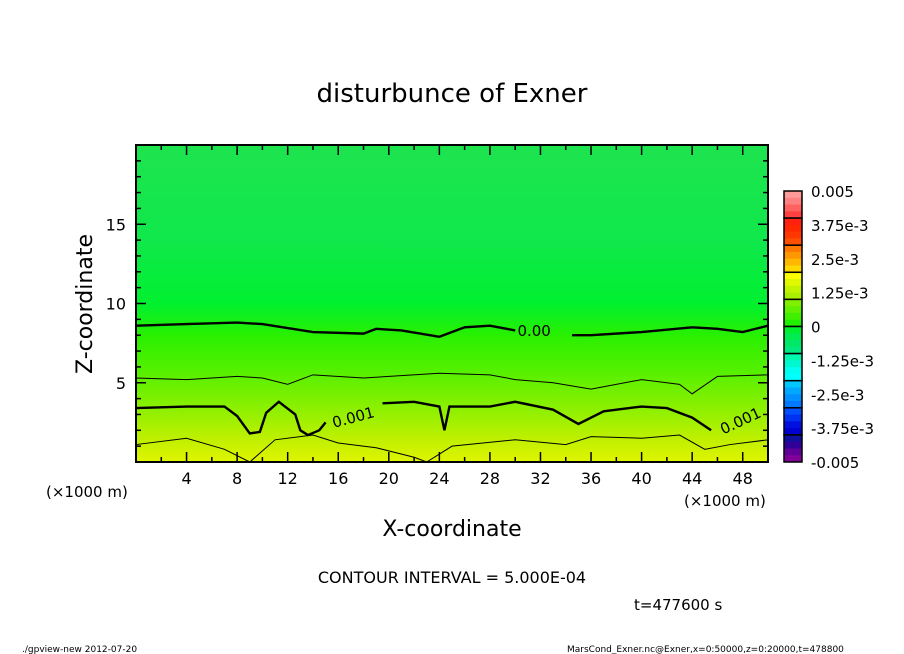  What do you see at coordinates (533, 331) in the screenshot?
I see `contour-label: 0.00` at bounding box center [533, 331].